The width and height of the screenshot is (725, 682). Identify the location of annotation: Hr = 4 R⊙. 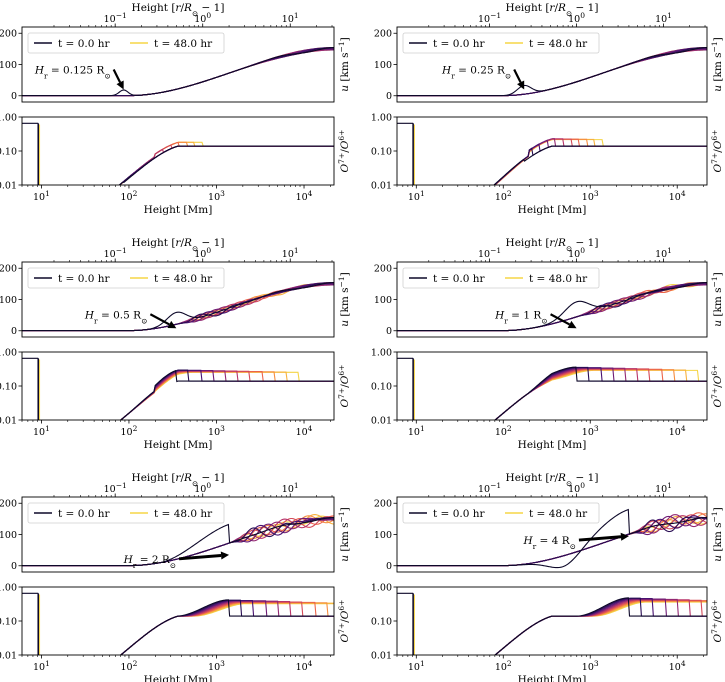
(575, 541).